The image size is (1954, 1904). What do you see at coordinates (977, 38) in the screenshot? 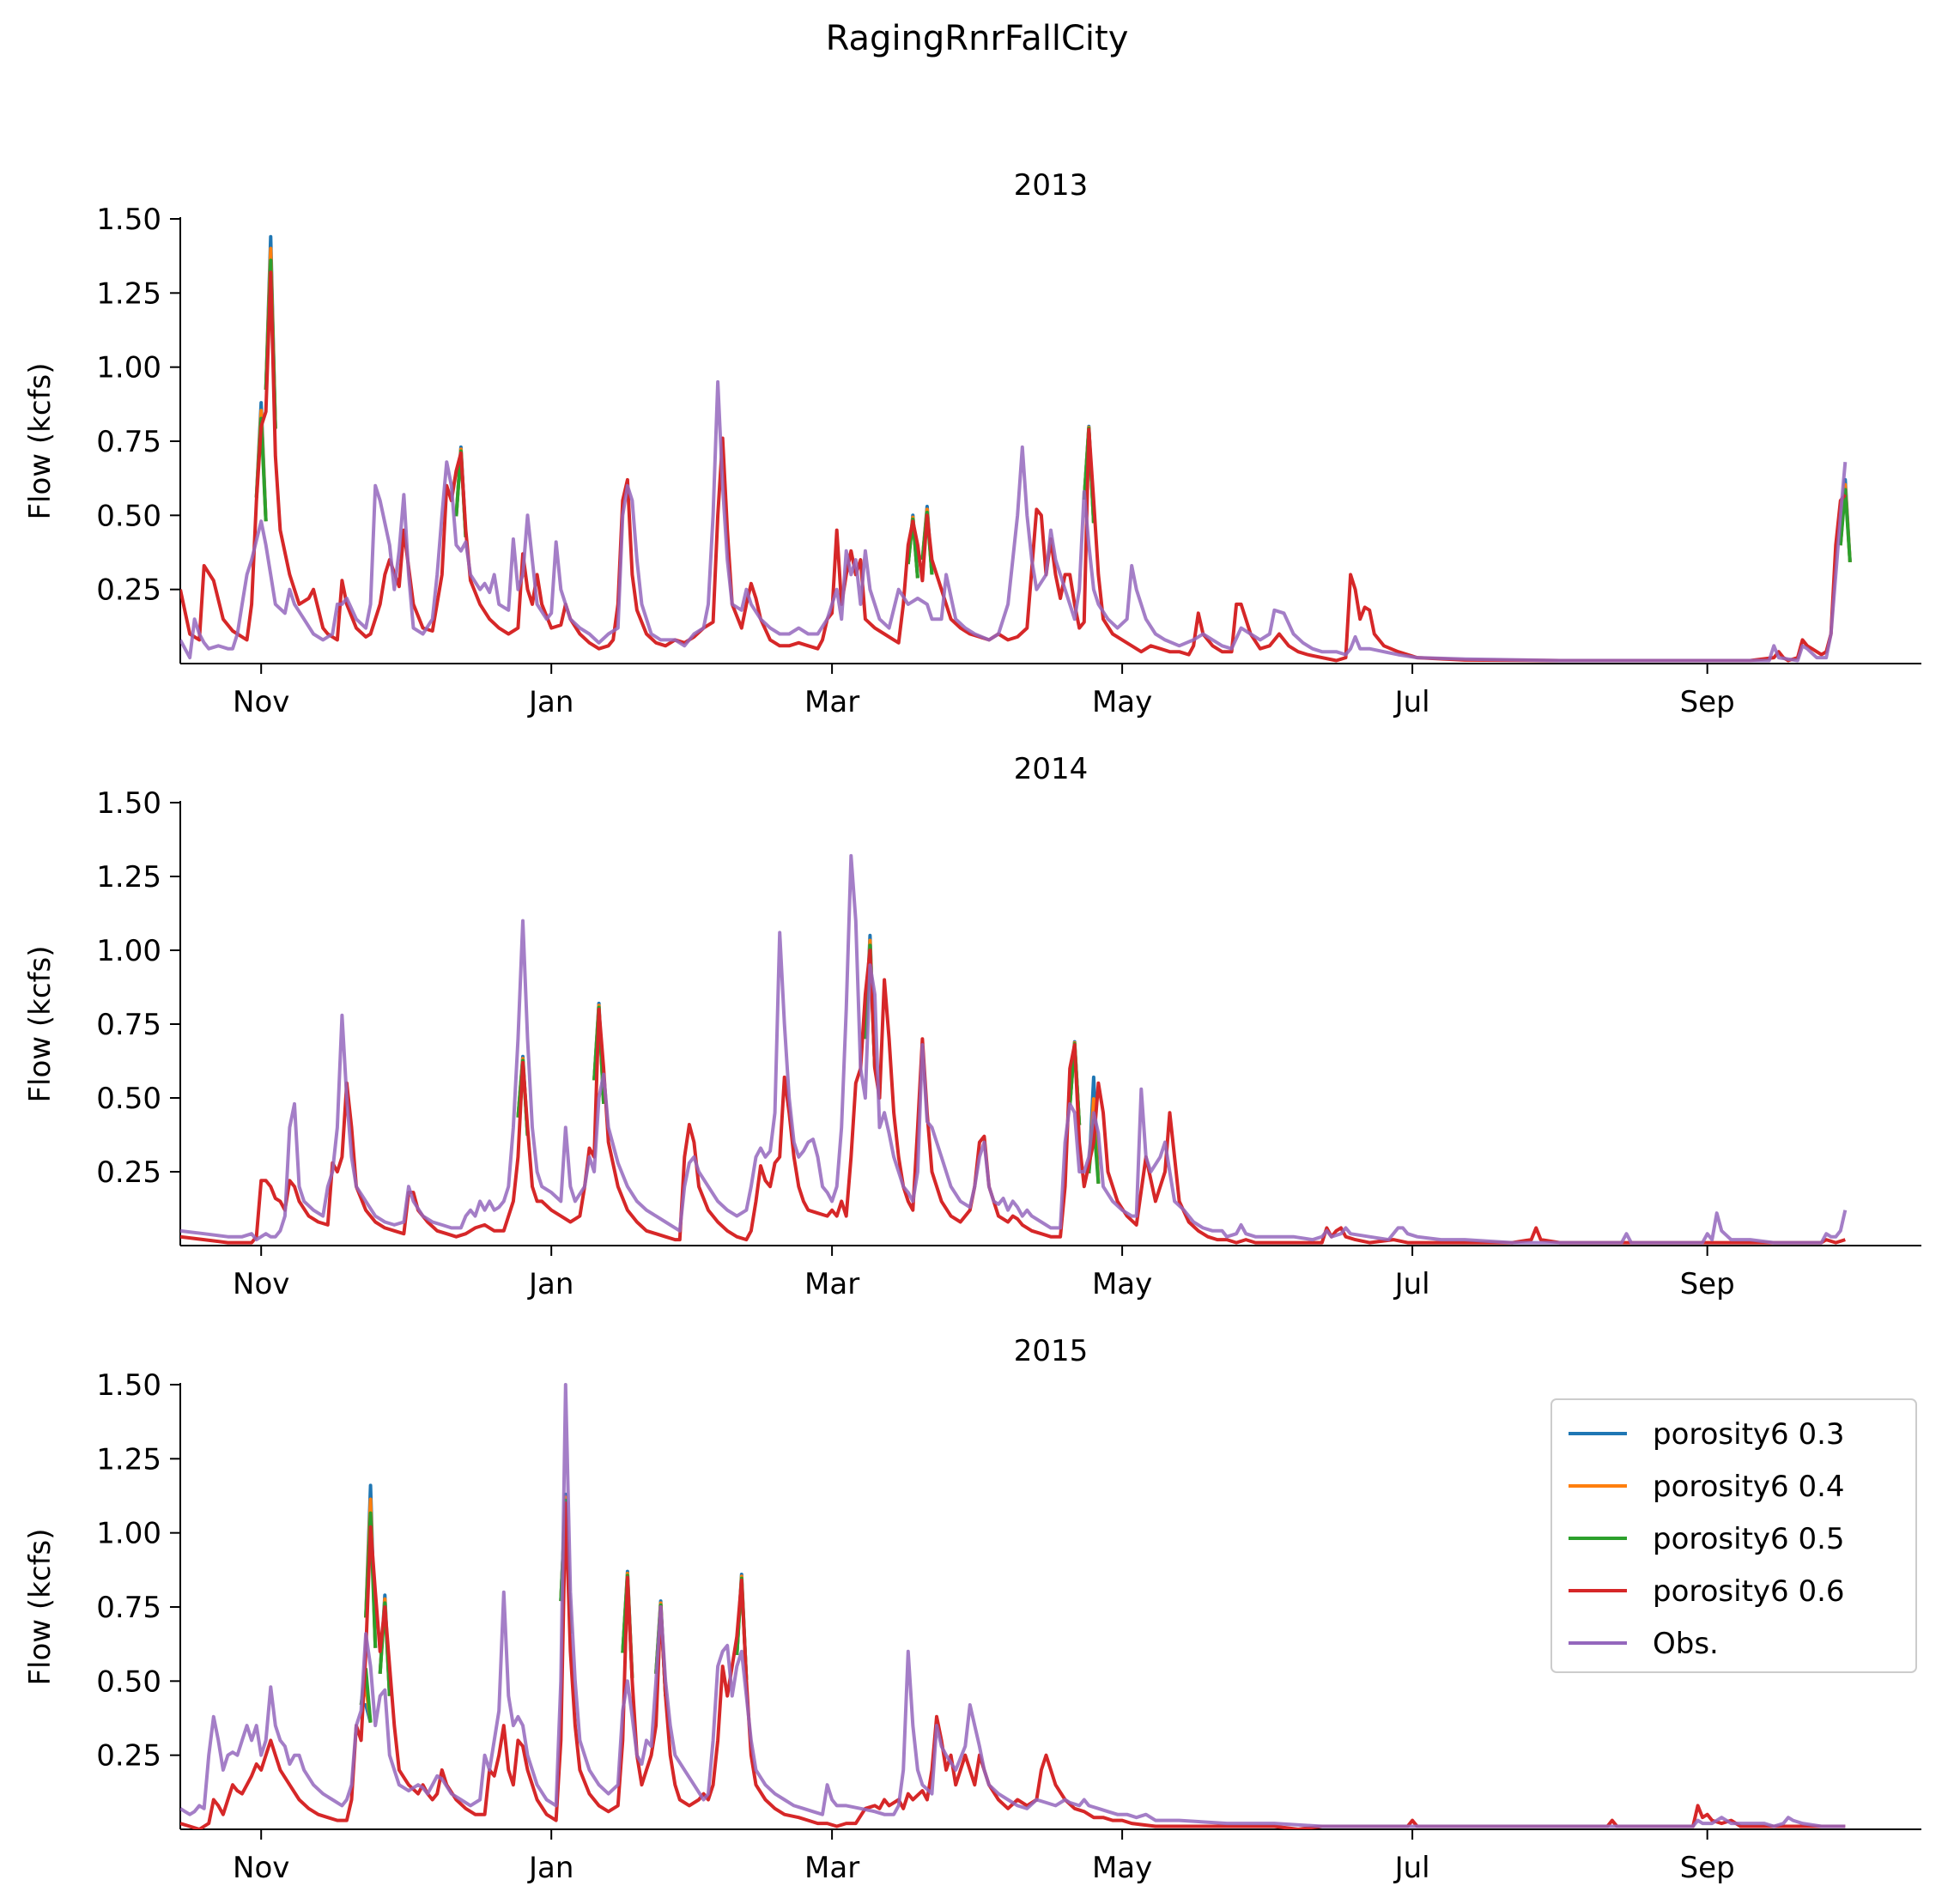
I see `figure-title: RagingRnrFallCity` at bounding box center [977, 38].